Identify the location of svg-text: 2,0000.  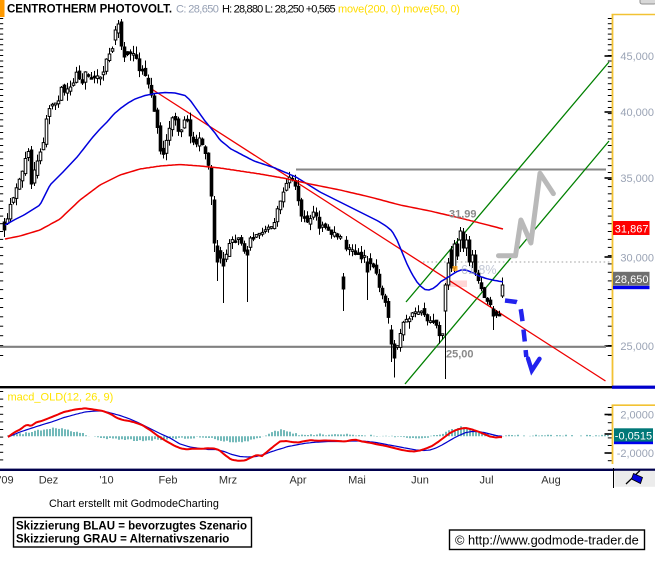
(637, 416).